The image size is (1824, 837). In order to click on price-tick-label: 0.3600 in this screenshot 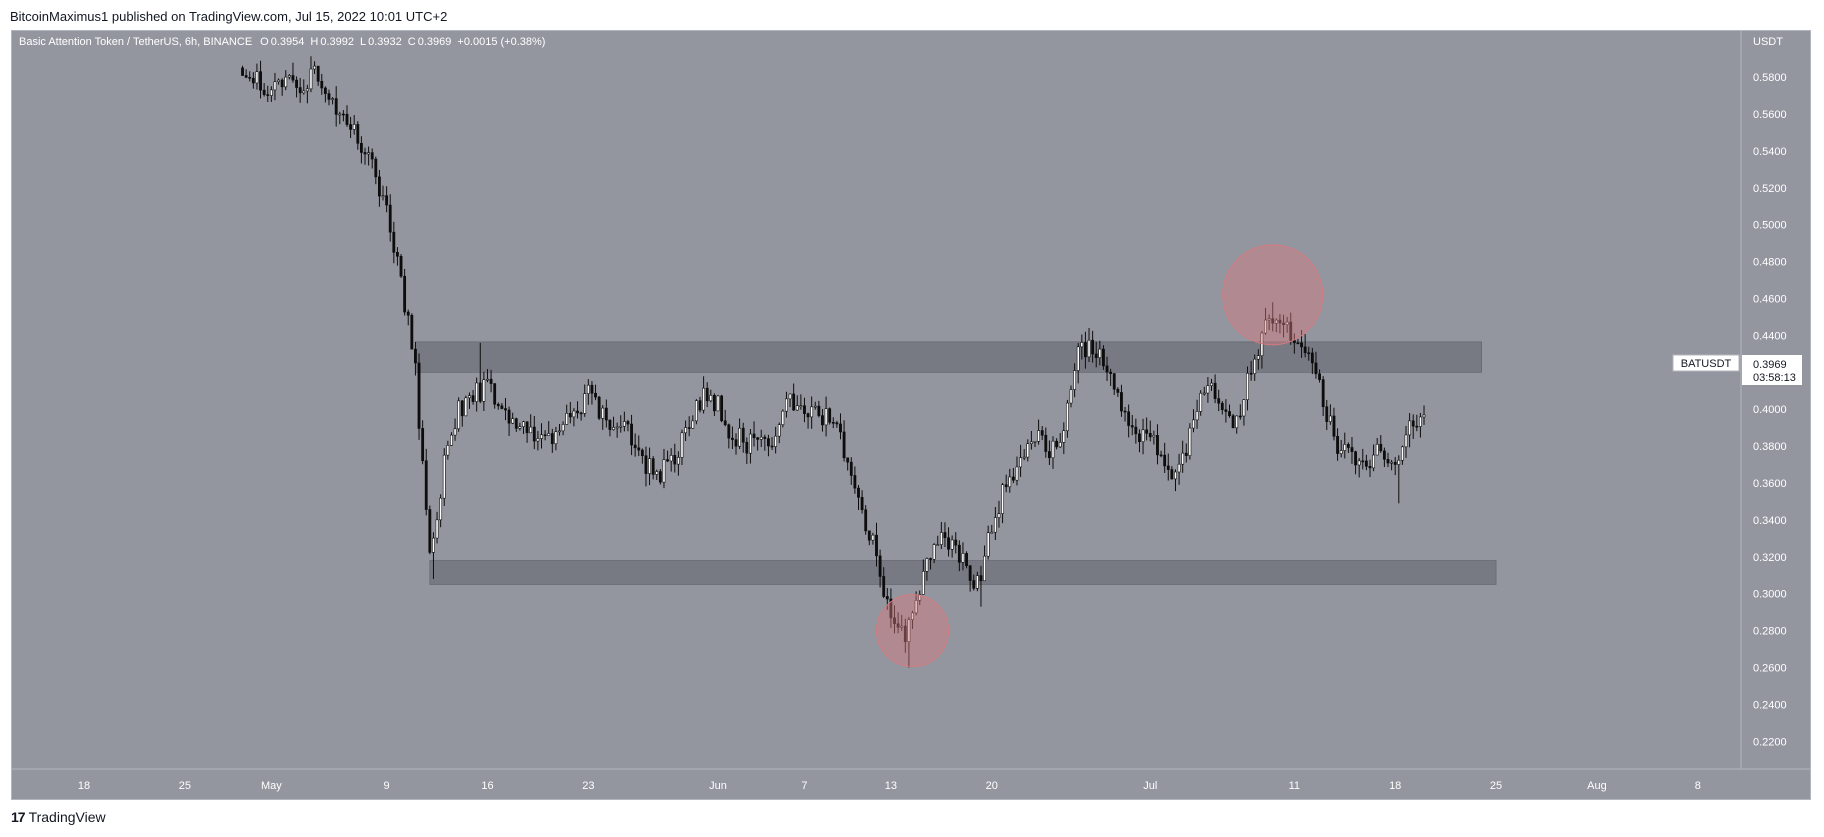, I will do `click(1770, 484)`.